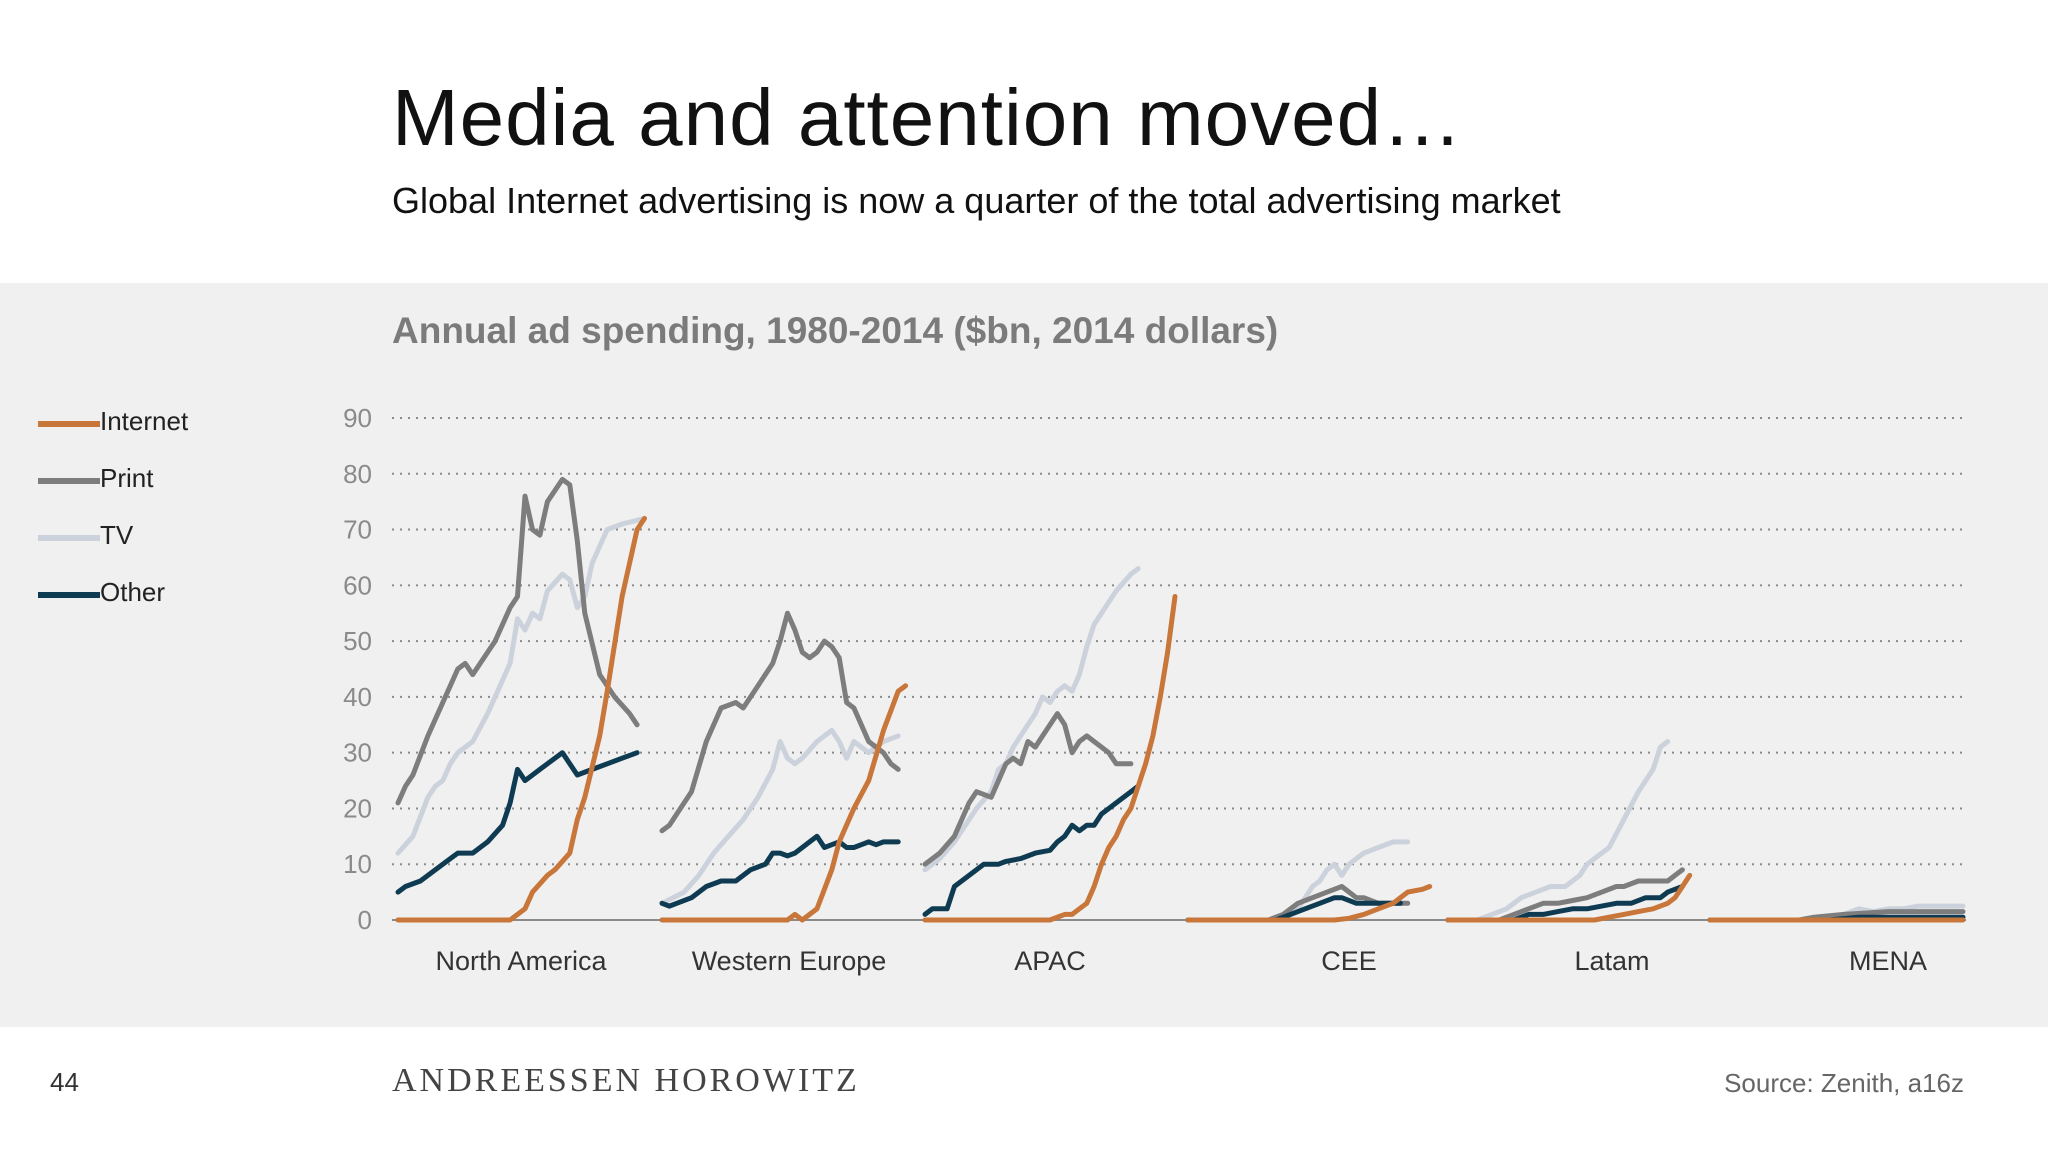  Describe the element at coordinates (357, 697) in the screenshot. I see `y-tick-label: 40` at that location.